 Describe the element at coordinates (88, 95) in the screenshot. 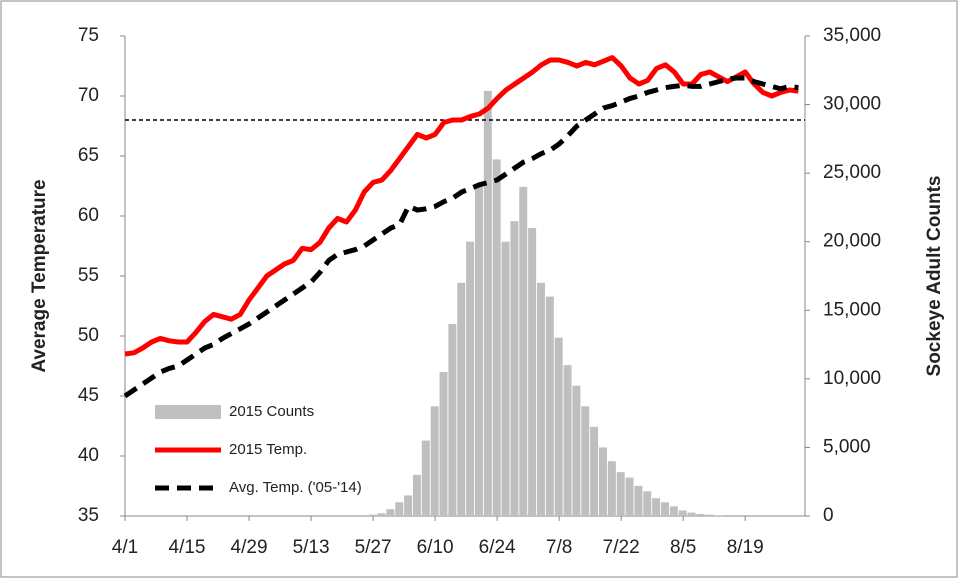

I see `y-tick-label: 70` at that location.